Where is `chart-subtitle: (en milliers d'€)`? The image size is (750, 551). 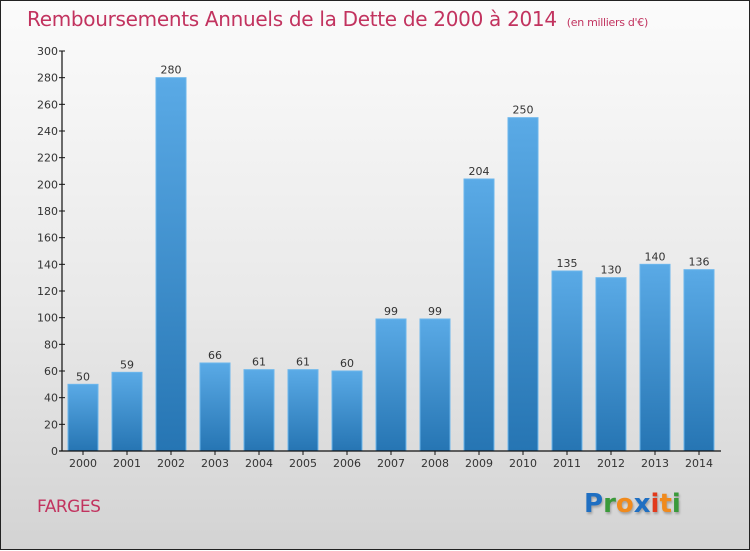
chart-subtitle: (en milliers d'€) is located at coordinates (607, 22).